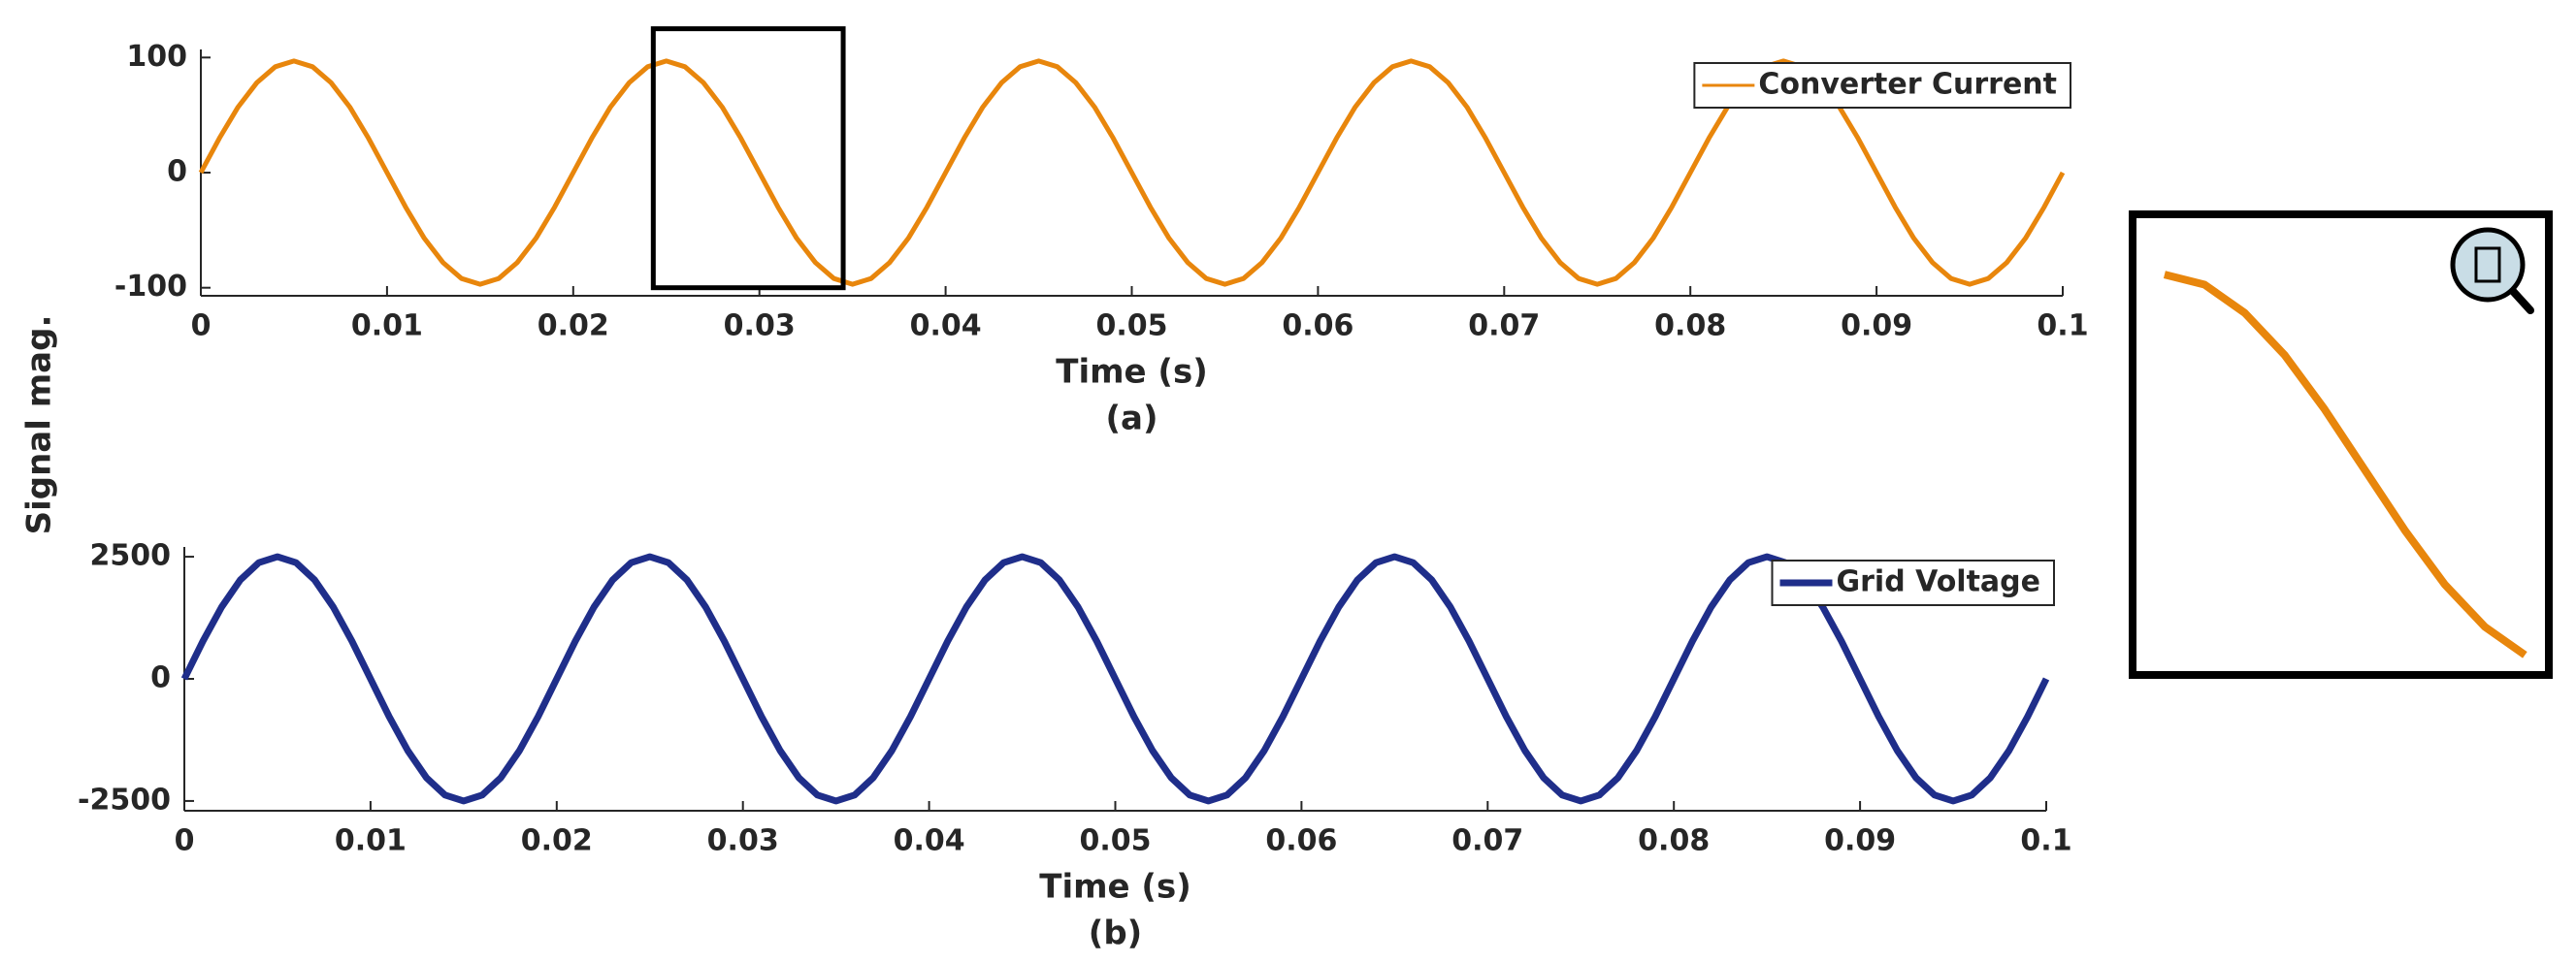 The image size is (2576, 963). I want to click on y-tick-label: -2500, so click(124, 800).